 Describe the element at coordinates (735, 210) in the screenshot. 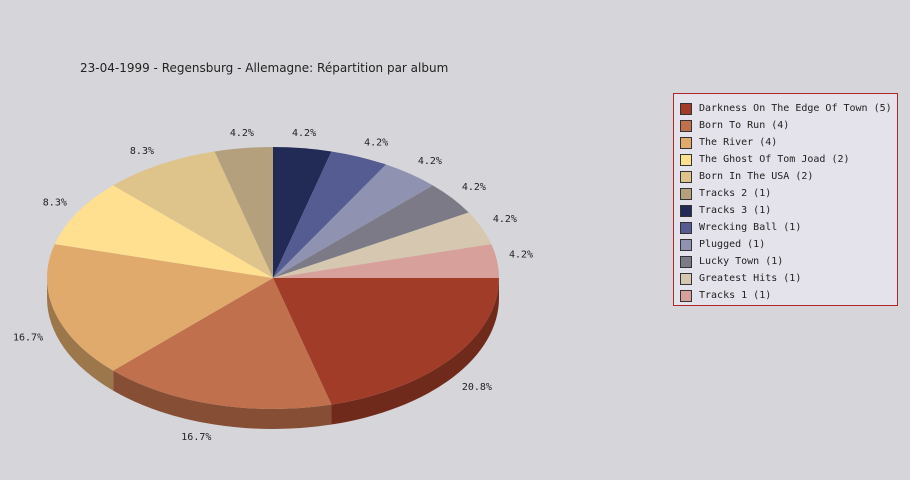

I see `legend-label: Tracks 3 (1)` at that location.